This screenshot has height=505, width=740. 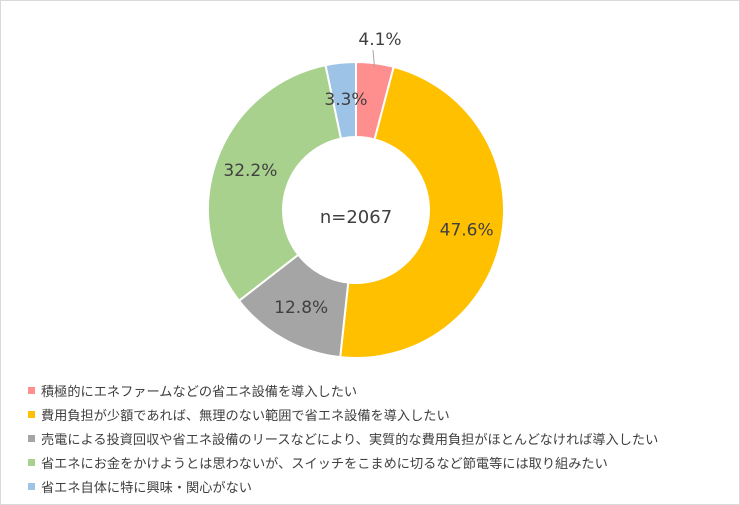 I want to click on legend-item: 積極的にエネファームなどの省エネ設備を導入したい, so click(x=343, y=390).